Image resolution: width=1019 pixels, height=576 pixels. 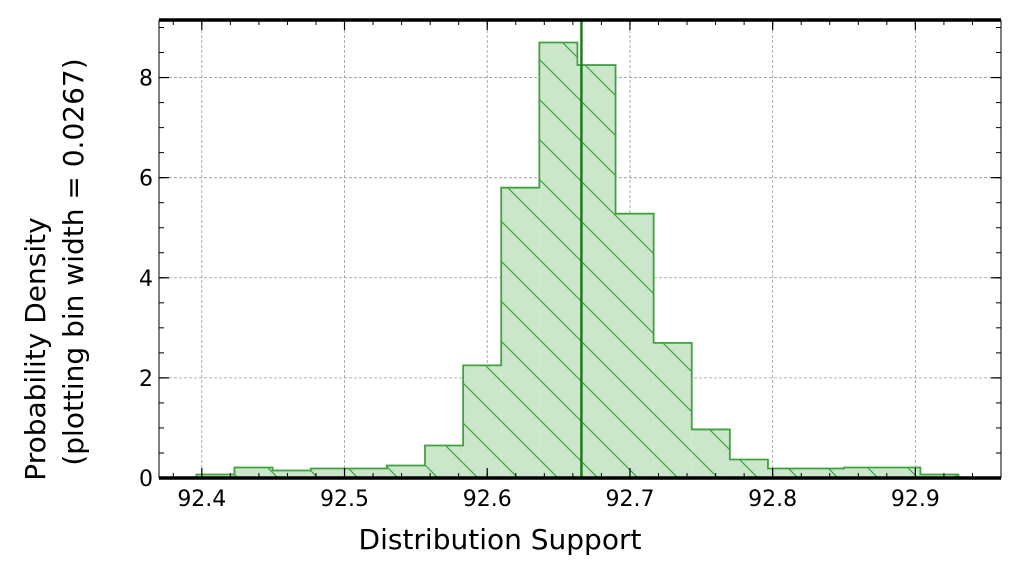 What do you see at coordinates (344, 499) in the screenshot?
I see `x-tick-label-1: 92.5` at bounding box center [344, 499].